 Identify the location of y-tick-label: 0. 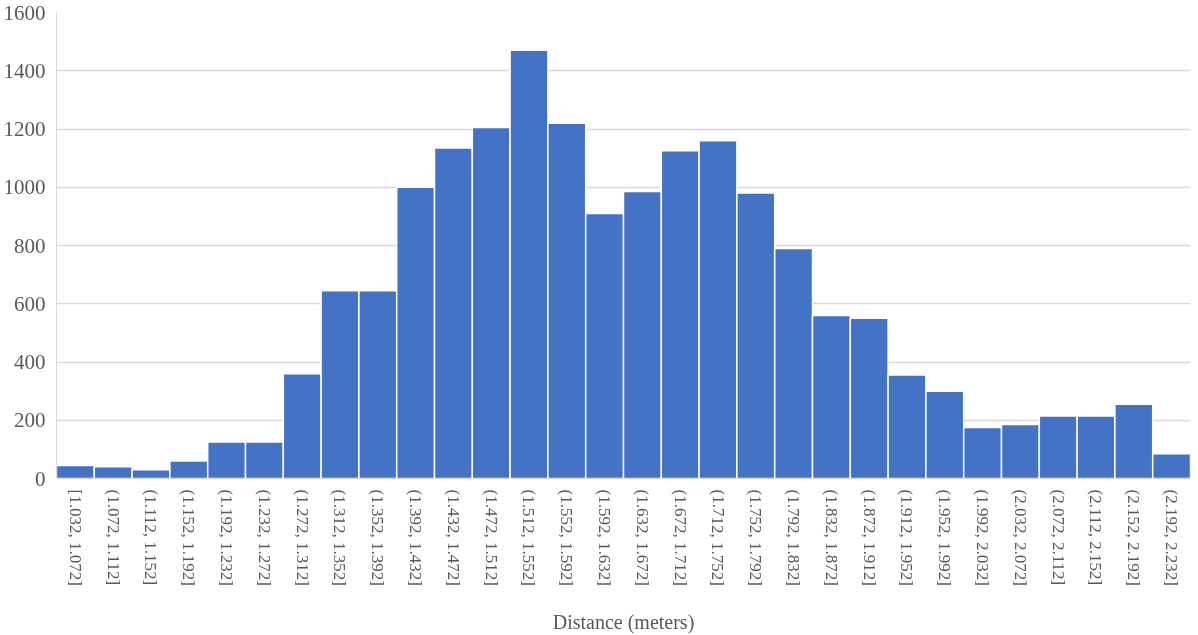
(40, 478).